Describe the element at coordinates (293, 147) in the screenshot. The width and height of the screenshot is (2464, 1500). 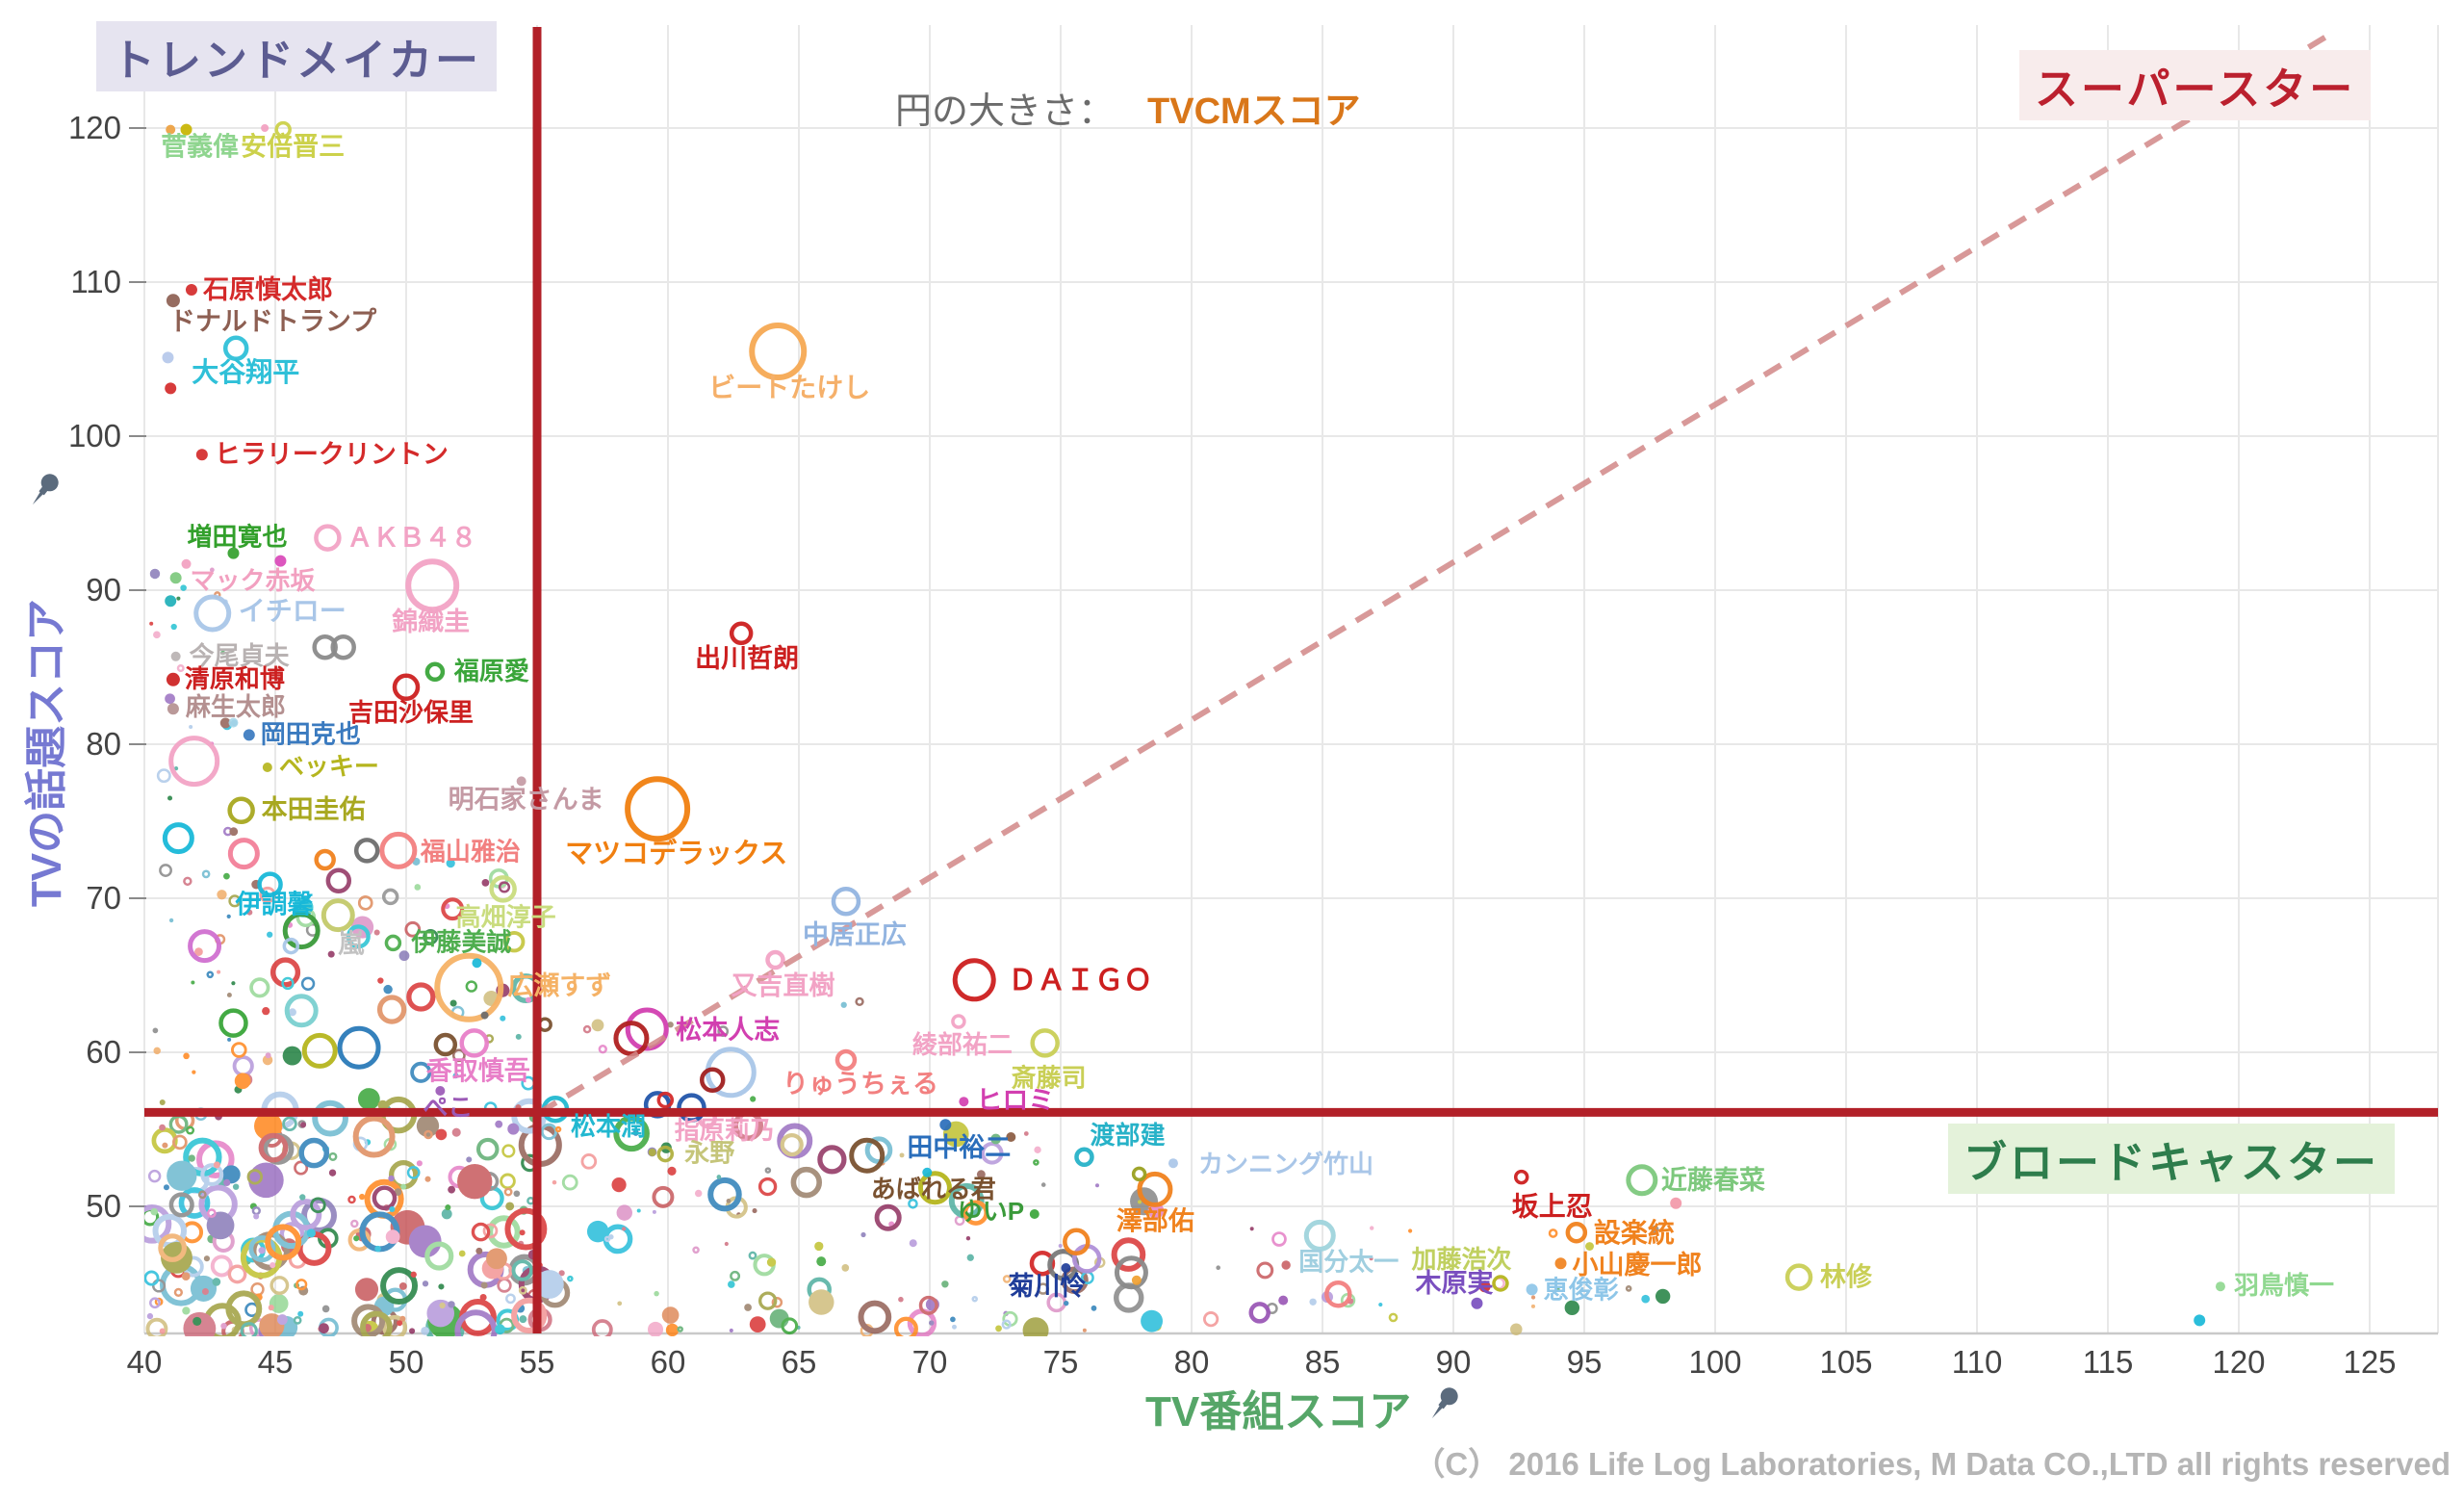
I see `data-point-label: 安倍晋三` at that location.